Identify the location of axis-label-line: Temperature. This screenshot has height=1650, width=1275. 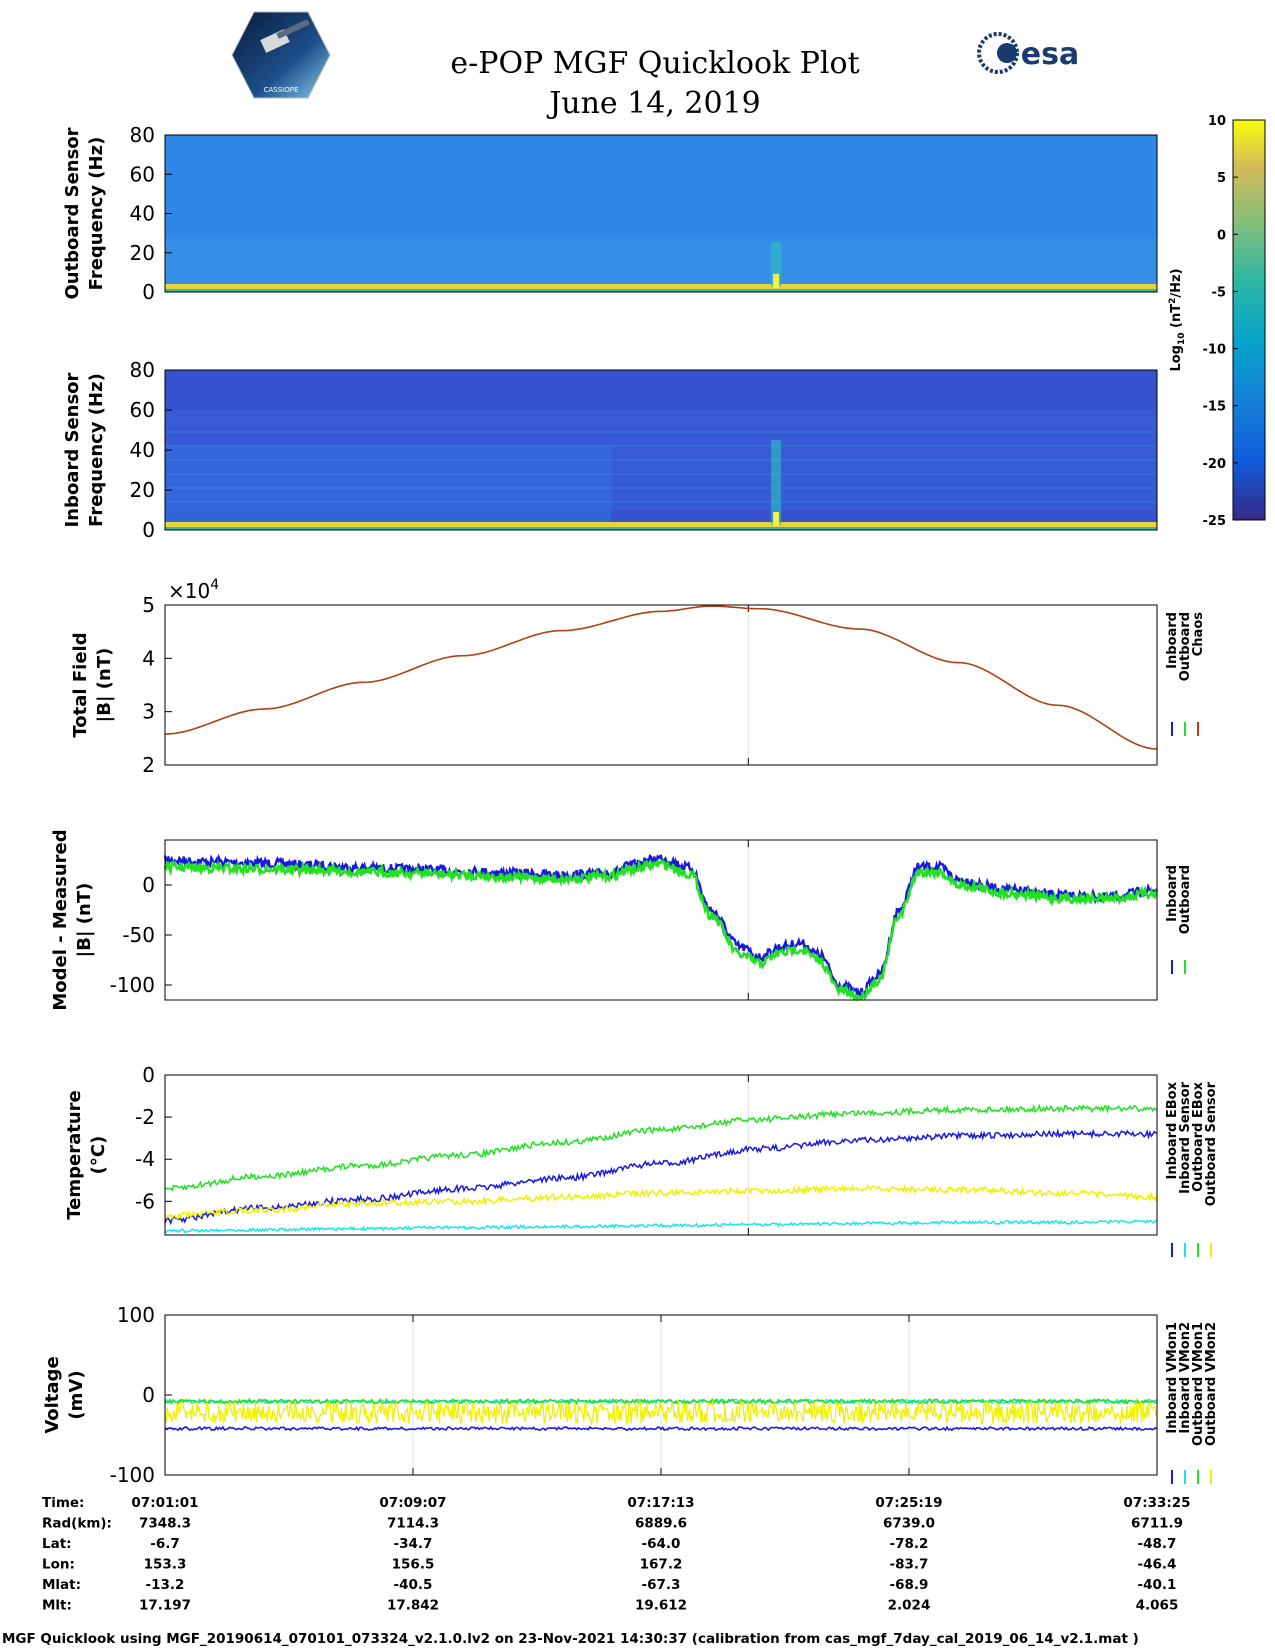
(74, 1154).